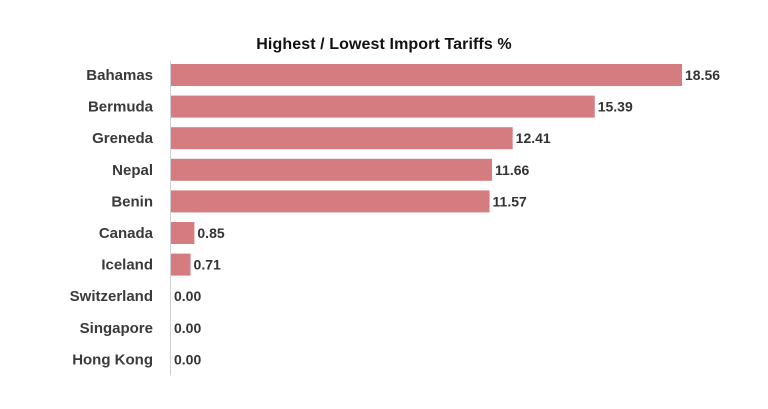 The width and height of the screenshot is (768, 409). What do you see at coordinates (127, 265) in the screenshot?
I see `category-label: Iceland` at bounding box center [127, 265].